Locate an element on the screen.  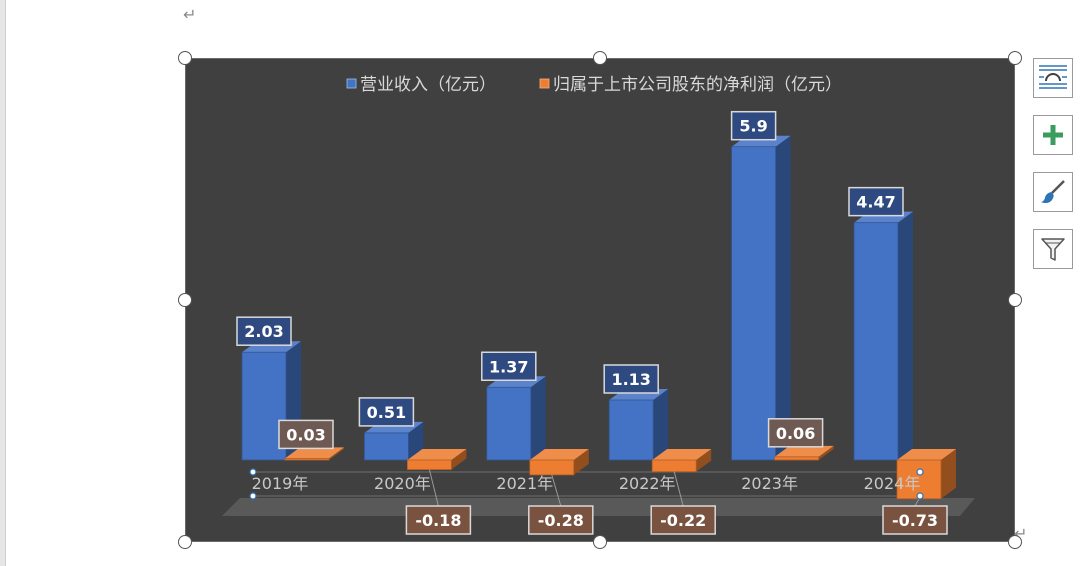
profit-leader-2021年 is located at coordinates (556, 490).